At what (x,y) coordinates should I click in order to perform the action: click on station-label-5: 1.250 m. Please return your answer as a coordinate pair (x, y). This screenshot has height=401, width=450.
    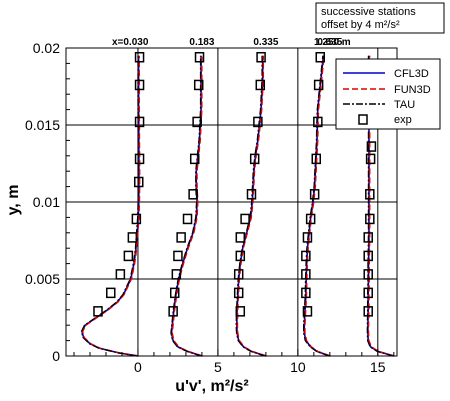
    Looking at the image, I should click on (332, 42).